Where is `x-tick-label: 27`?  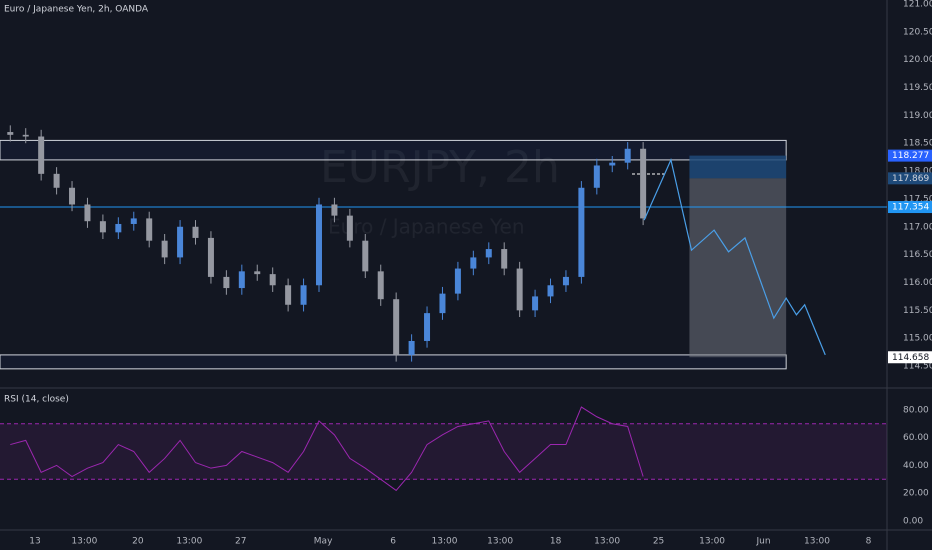 x-tick-label: 27 is located at coordinates (240, 542).